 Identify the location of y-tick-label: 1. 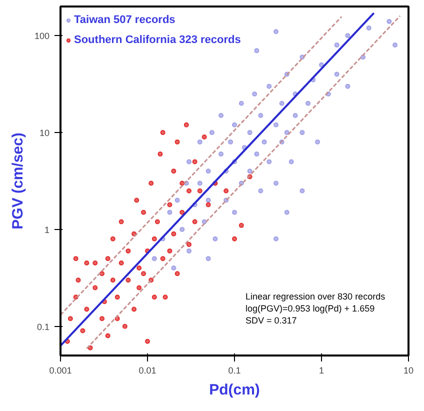
(47, 229).